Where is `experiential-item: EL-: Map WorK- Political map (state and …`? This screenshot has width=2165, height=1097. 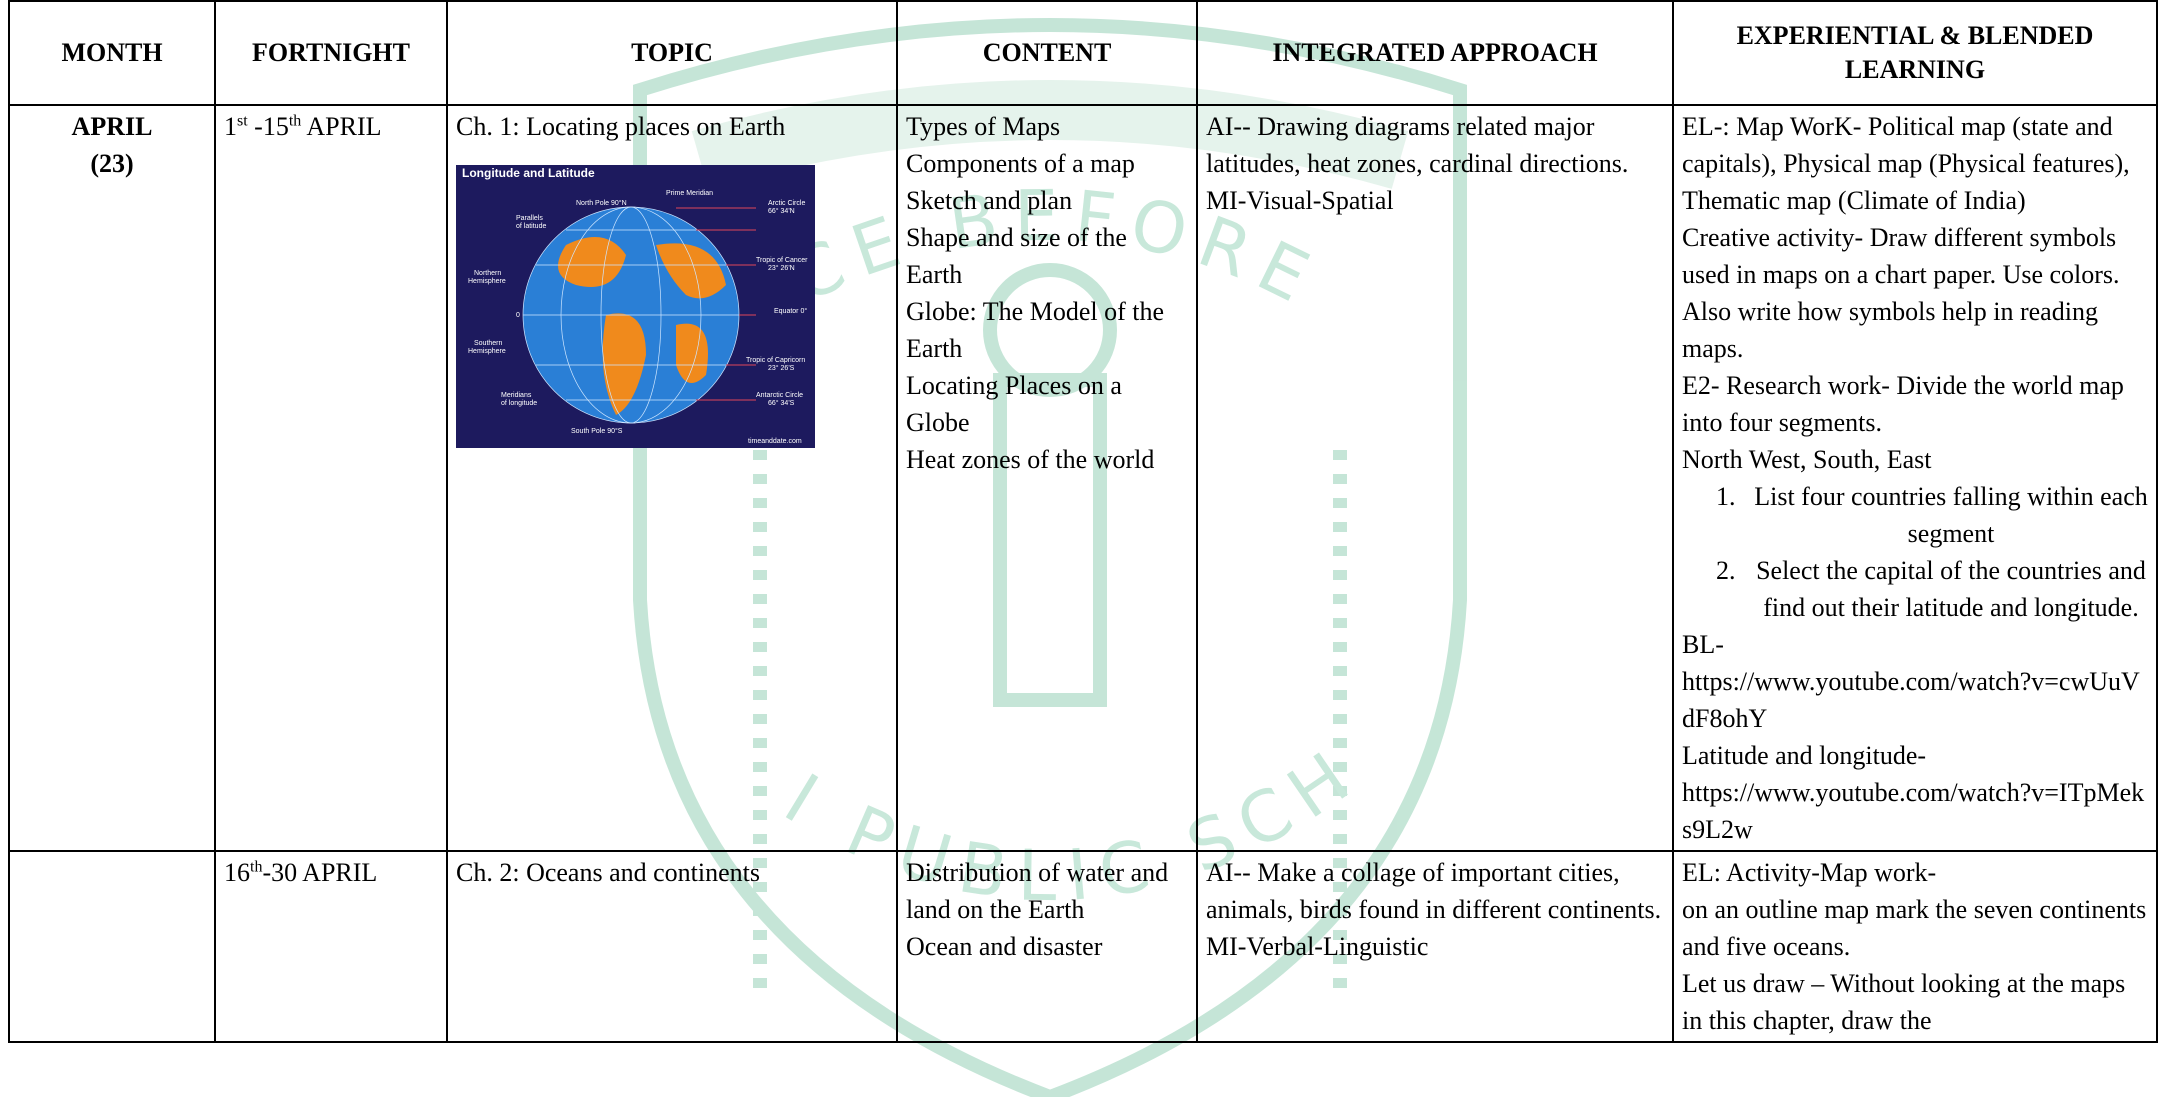 experiential-item: EL-: Map WorK- Political map (state and … is located at coordinates (1906, 163).